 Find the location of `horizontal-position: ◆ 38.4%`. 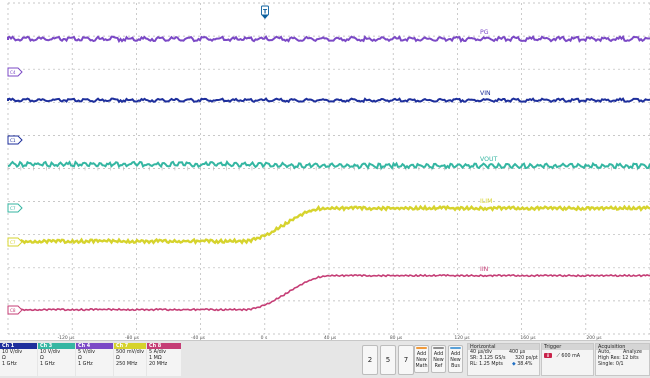

horizontal-position: ◆ 38.4% is located at coordinates (522, 365).